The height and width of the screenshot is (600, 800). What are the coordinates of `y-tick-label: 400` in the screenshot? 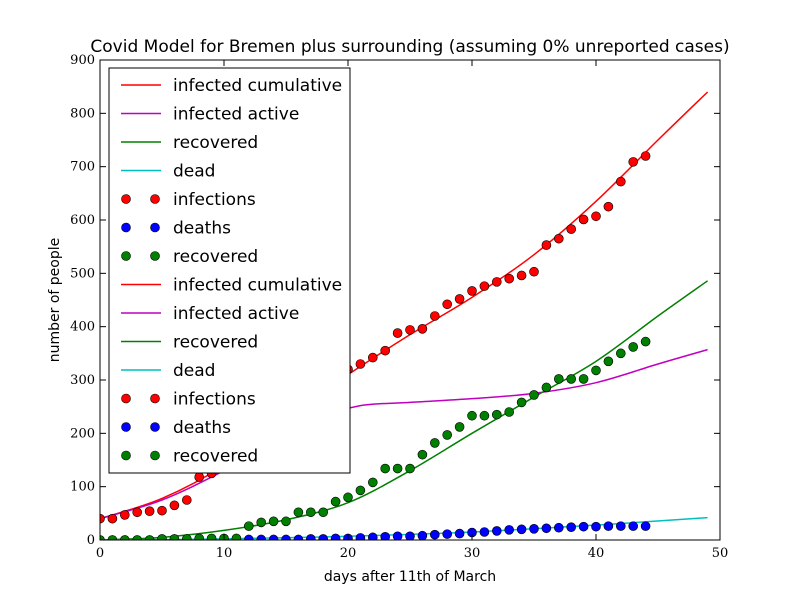 It's located at (82, 327).